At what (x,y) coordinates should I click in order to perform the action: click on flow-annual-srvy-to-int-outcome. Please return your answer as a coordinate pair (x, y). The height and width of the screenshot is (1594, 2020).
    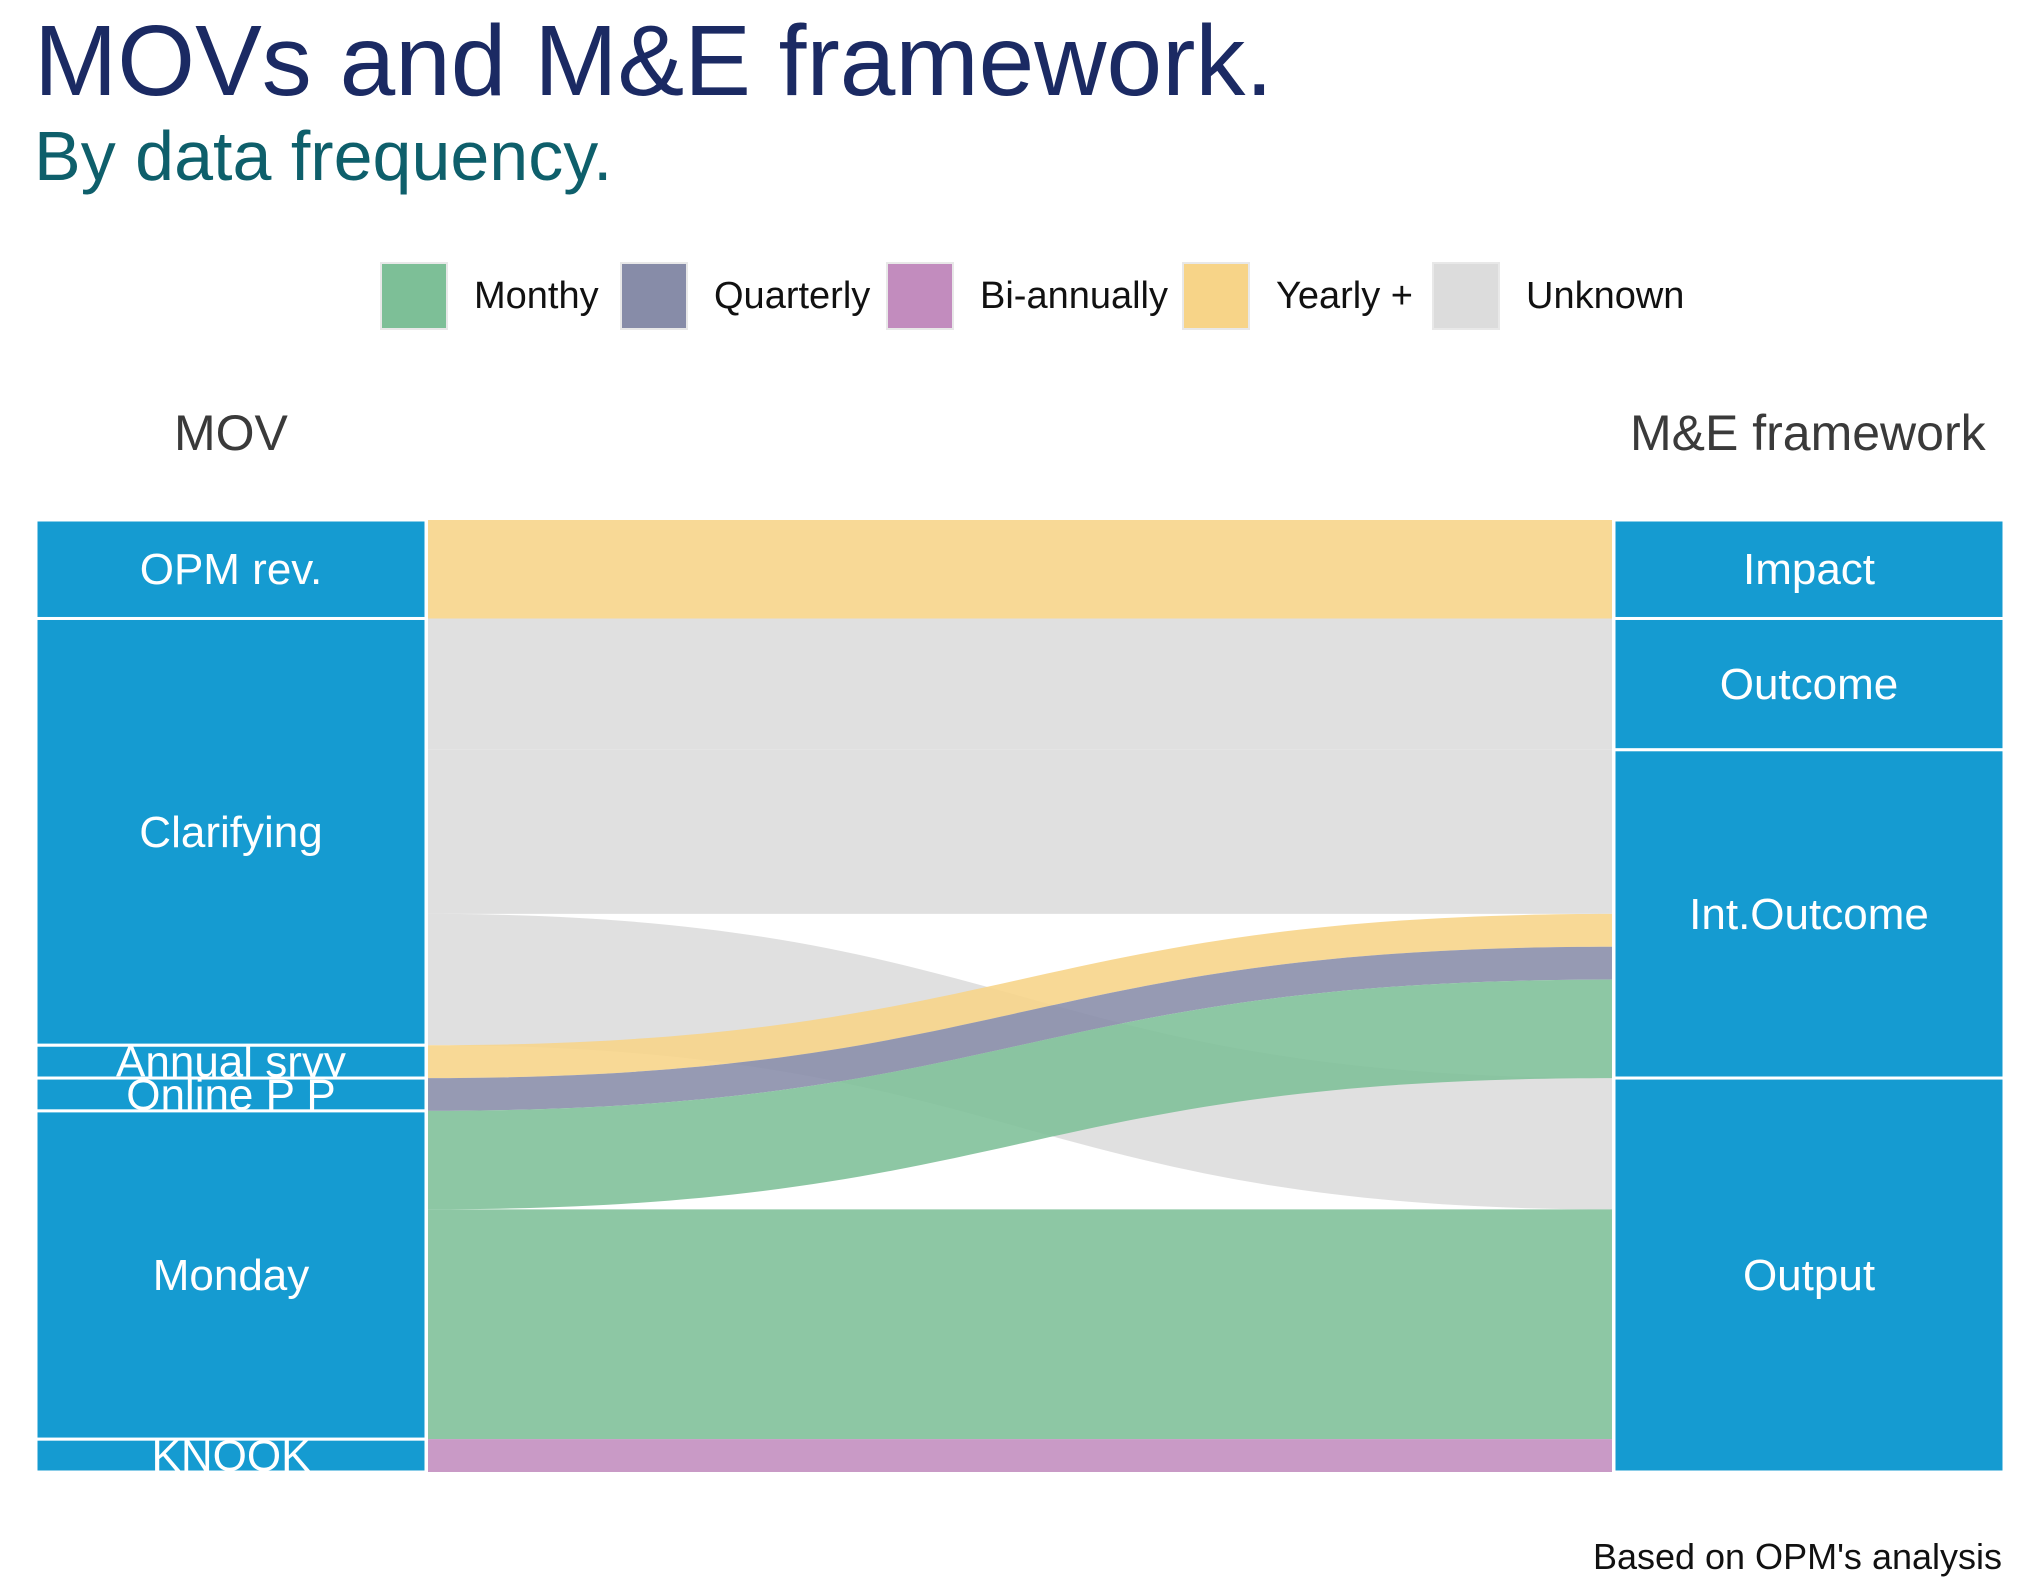
    Looking at the image, I should click on (1020, 996).